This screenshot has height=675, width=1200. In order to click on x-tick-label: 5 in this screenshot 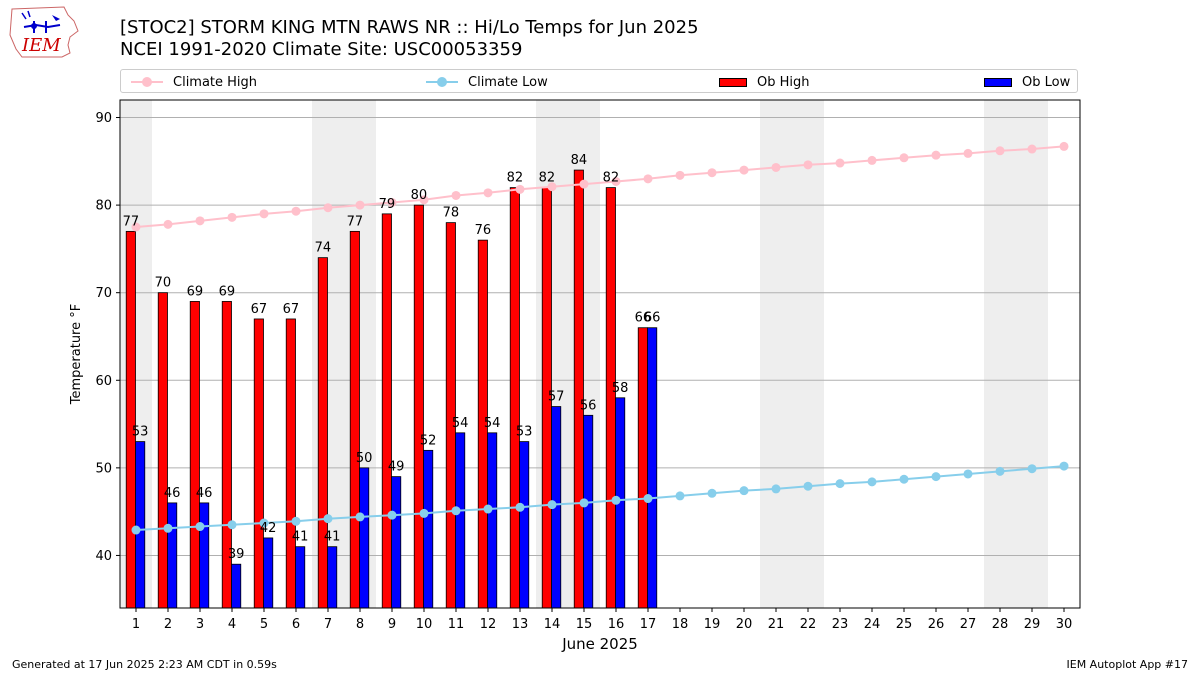, I will do `click(264, 624)`.